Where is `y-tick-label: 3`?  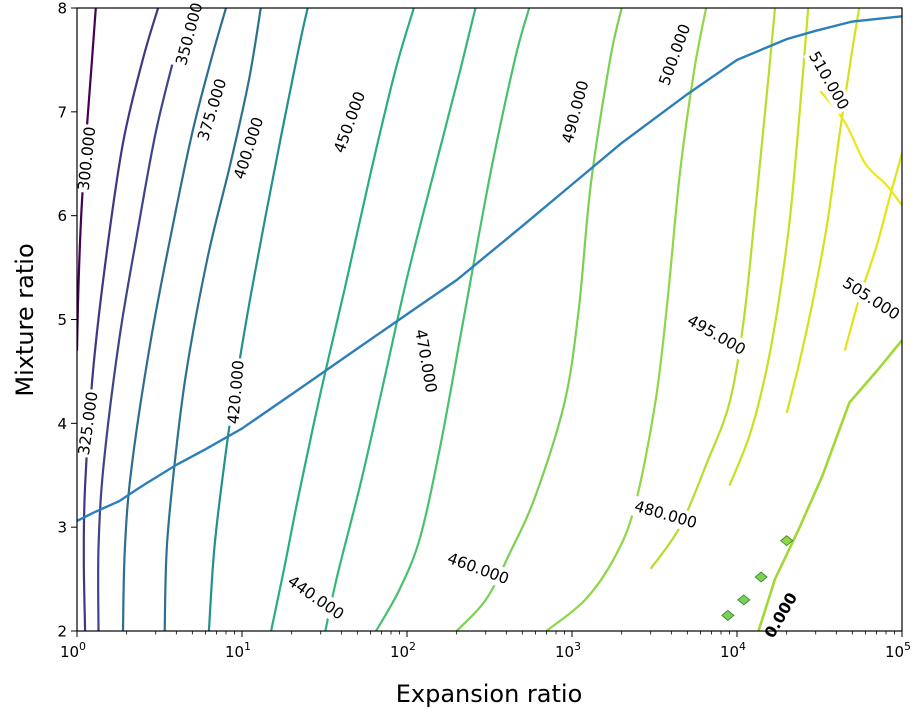
y-tick-label: 3 is located at coordinates (62, 528).